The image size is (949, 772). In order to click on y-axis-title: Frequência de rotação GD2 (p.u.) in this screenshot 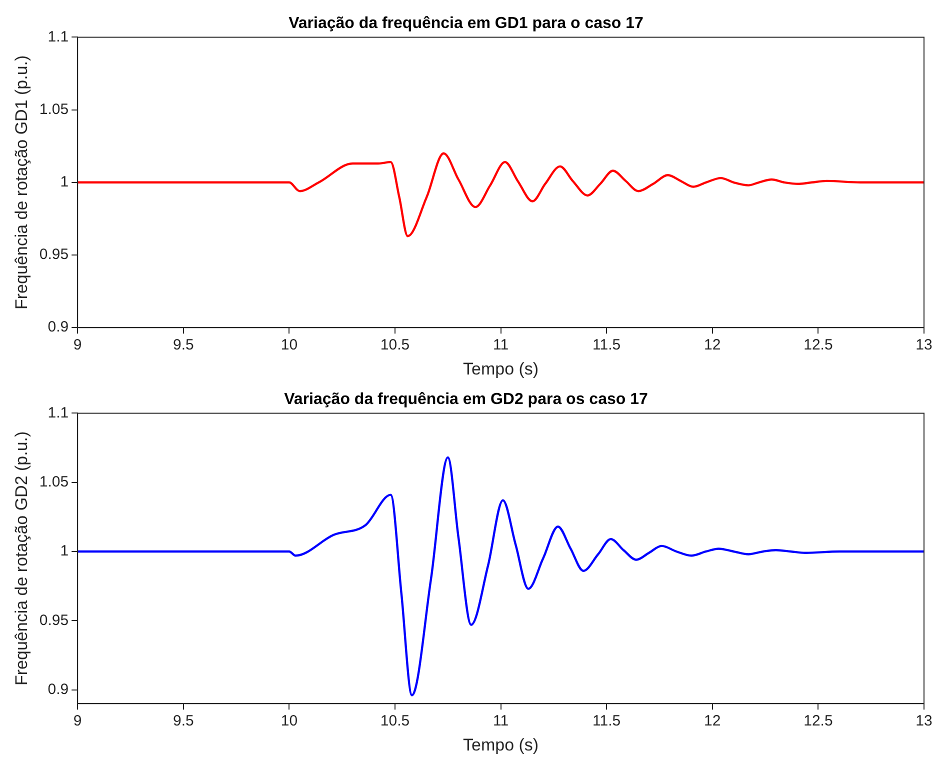, I will do `click(21, 558)`.